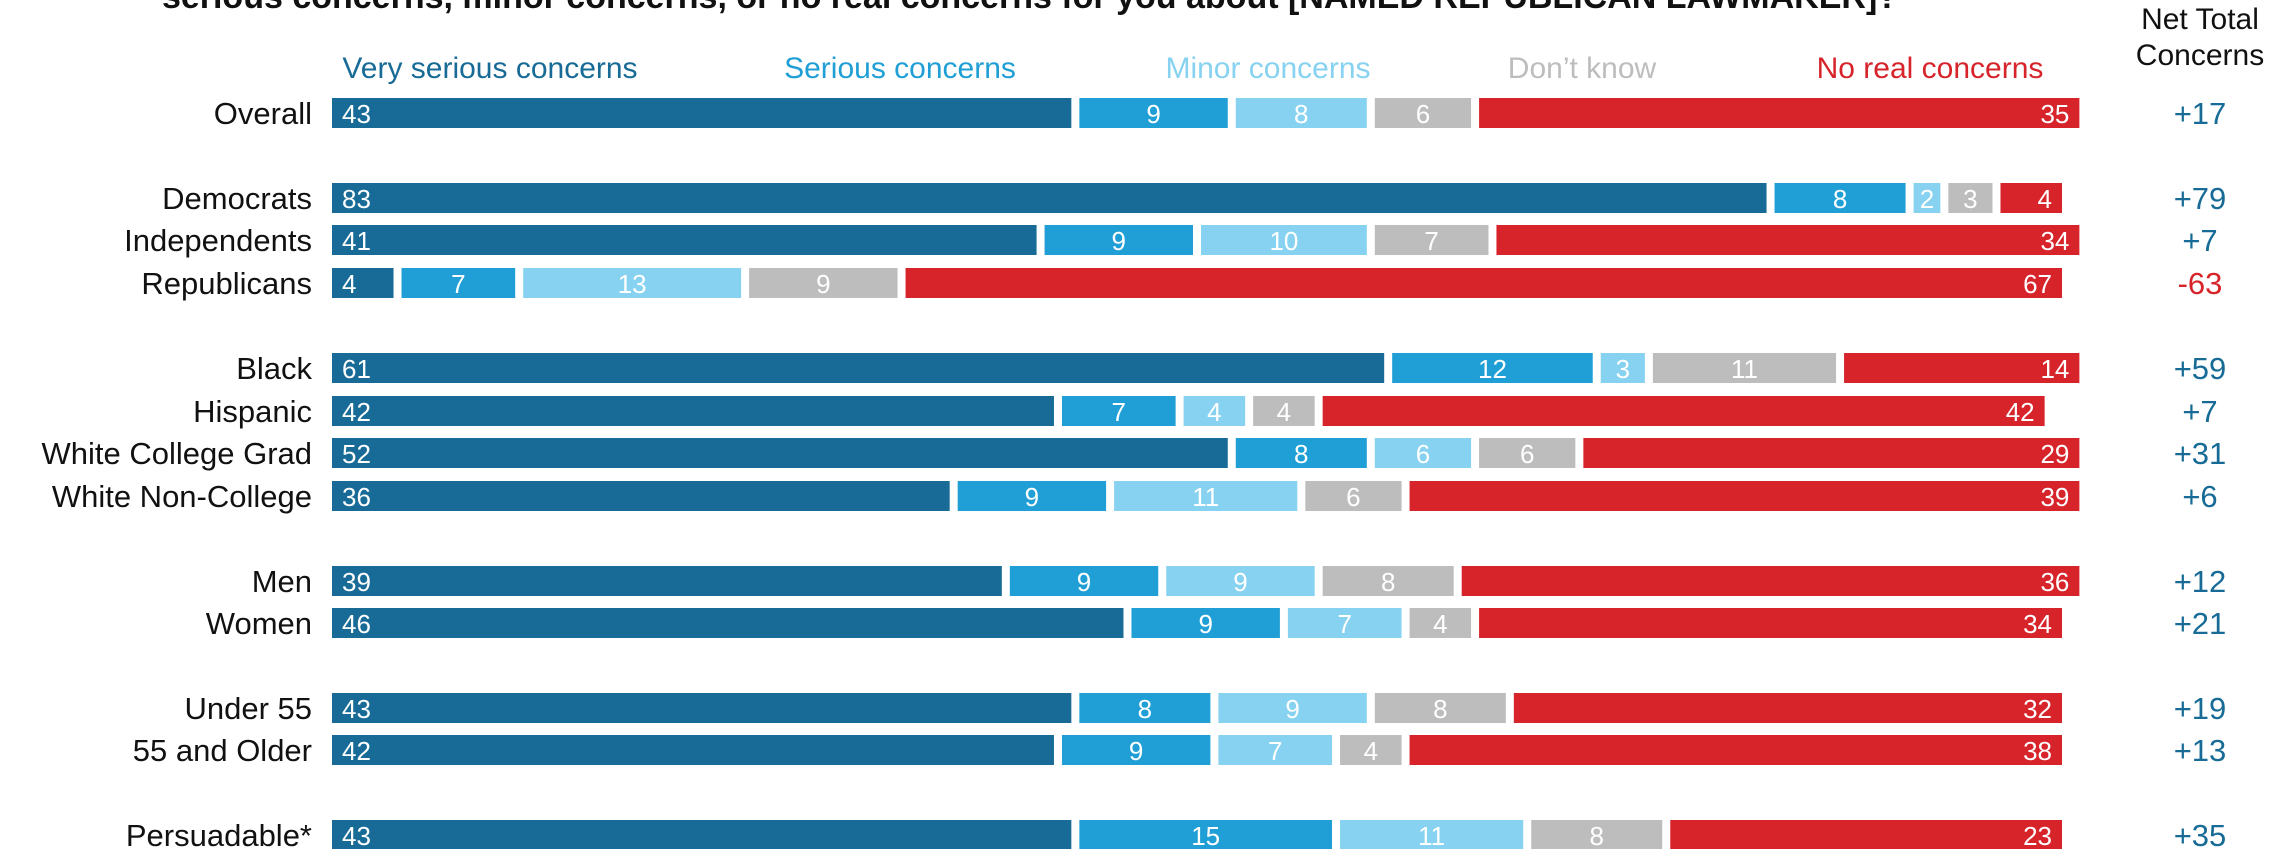 This screenshot has height=849, width=2292. Describe the element at coordinates (2200, 113) in the screenshot. I see `net-total-value: +17` at that location.